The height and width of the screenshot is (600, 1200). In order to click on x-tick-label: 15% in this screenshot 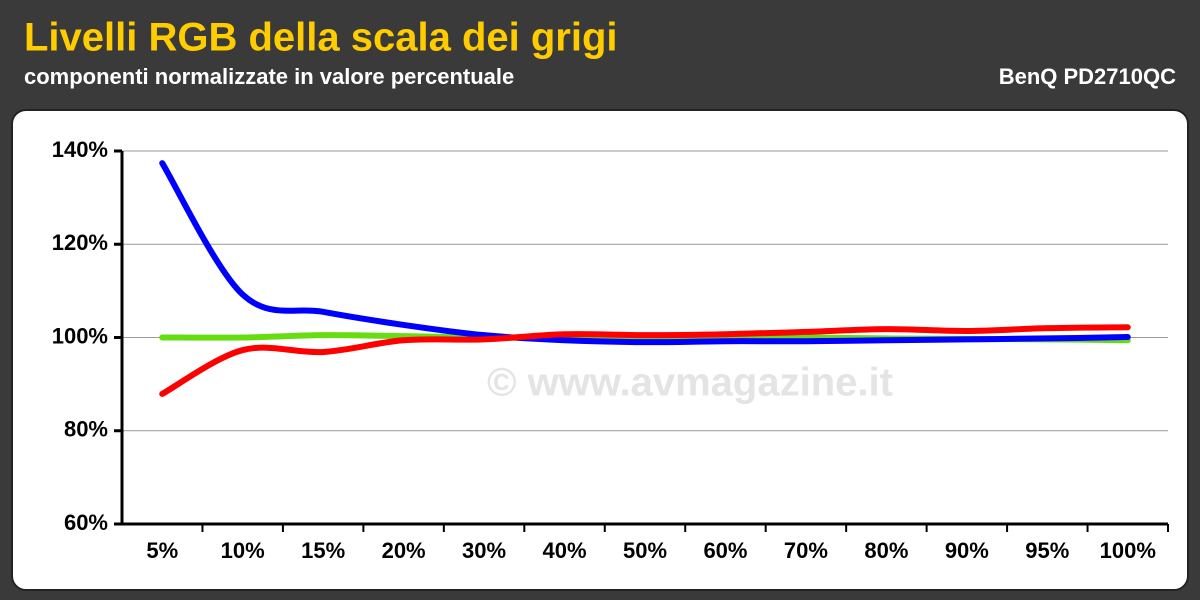, I will do `click(323, 550)`.